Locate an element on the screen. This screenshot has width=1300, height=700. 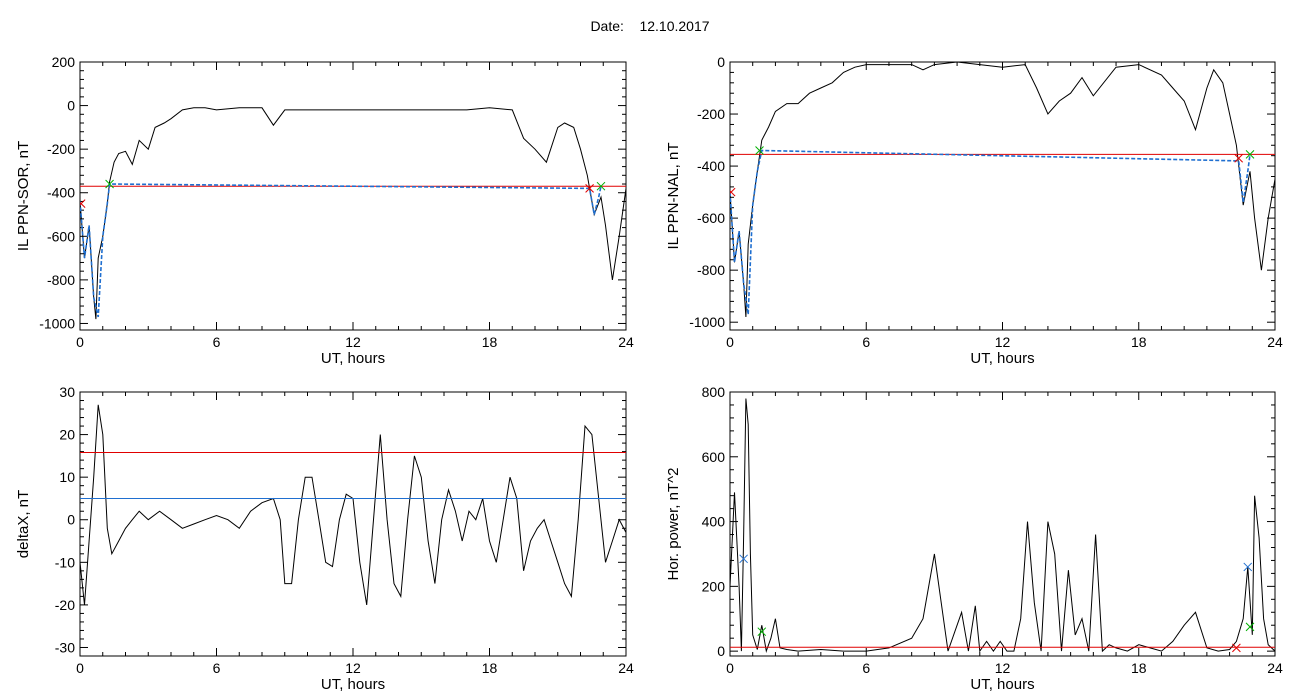
y-tick-label: -10 is located at coordinates (65, 562).